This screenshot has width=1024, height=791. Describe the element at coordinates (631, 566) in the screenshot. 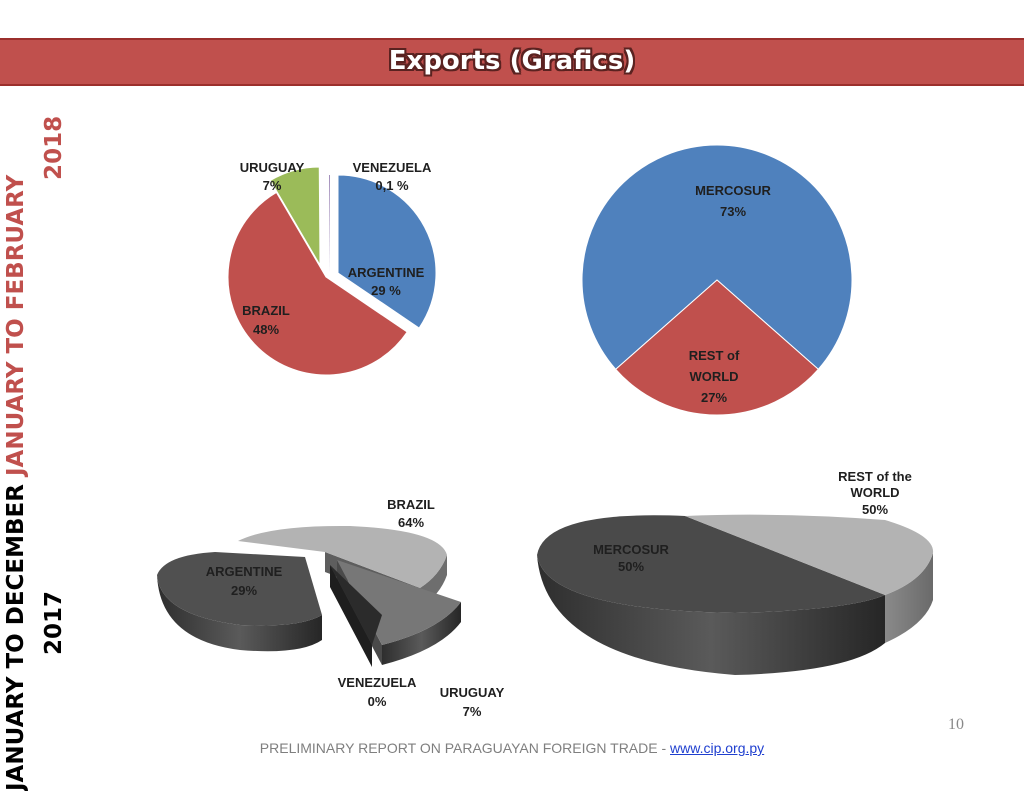

I see `label-2017-mercosur-value: 50%` at that location.